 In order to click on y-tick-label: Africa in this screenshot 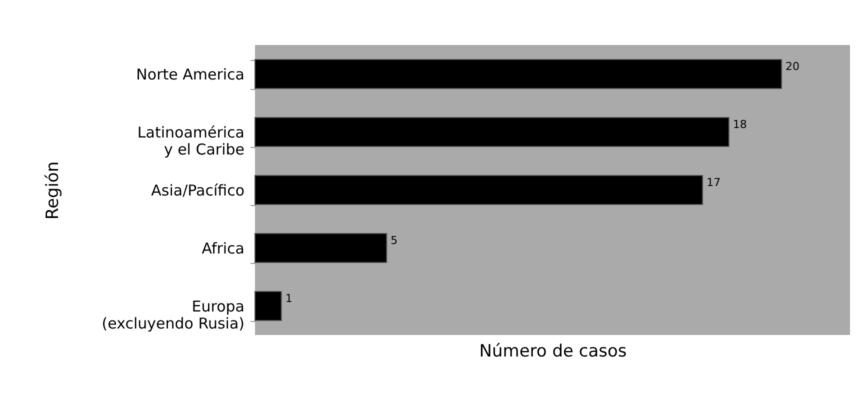, I will do `click(223, 249)`.